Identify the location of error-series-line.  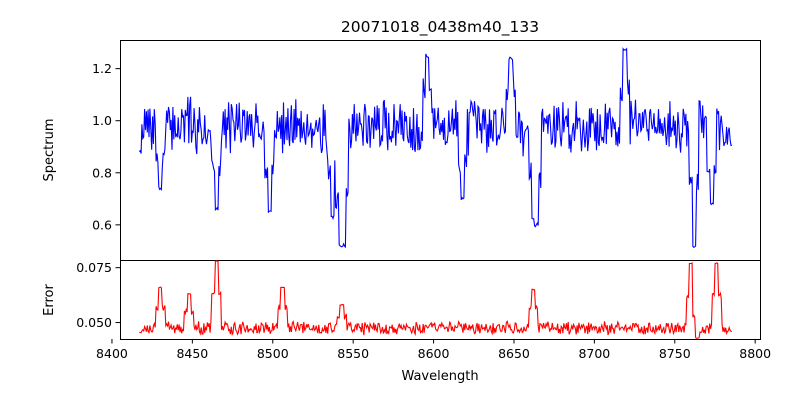
(436, 299).